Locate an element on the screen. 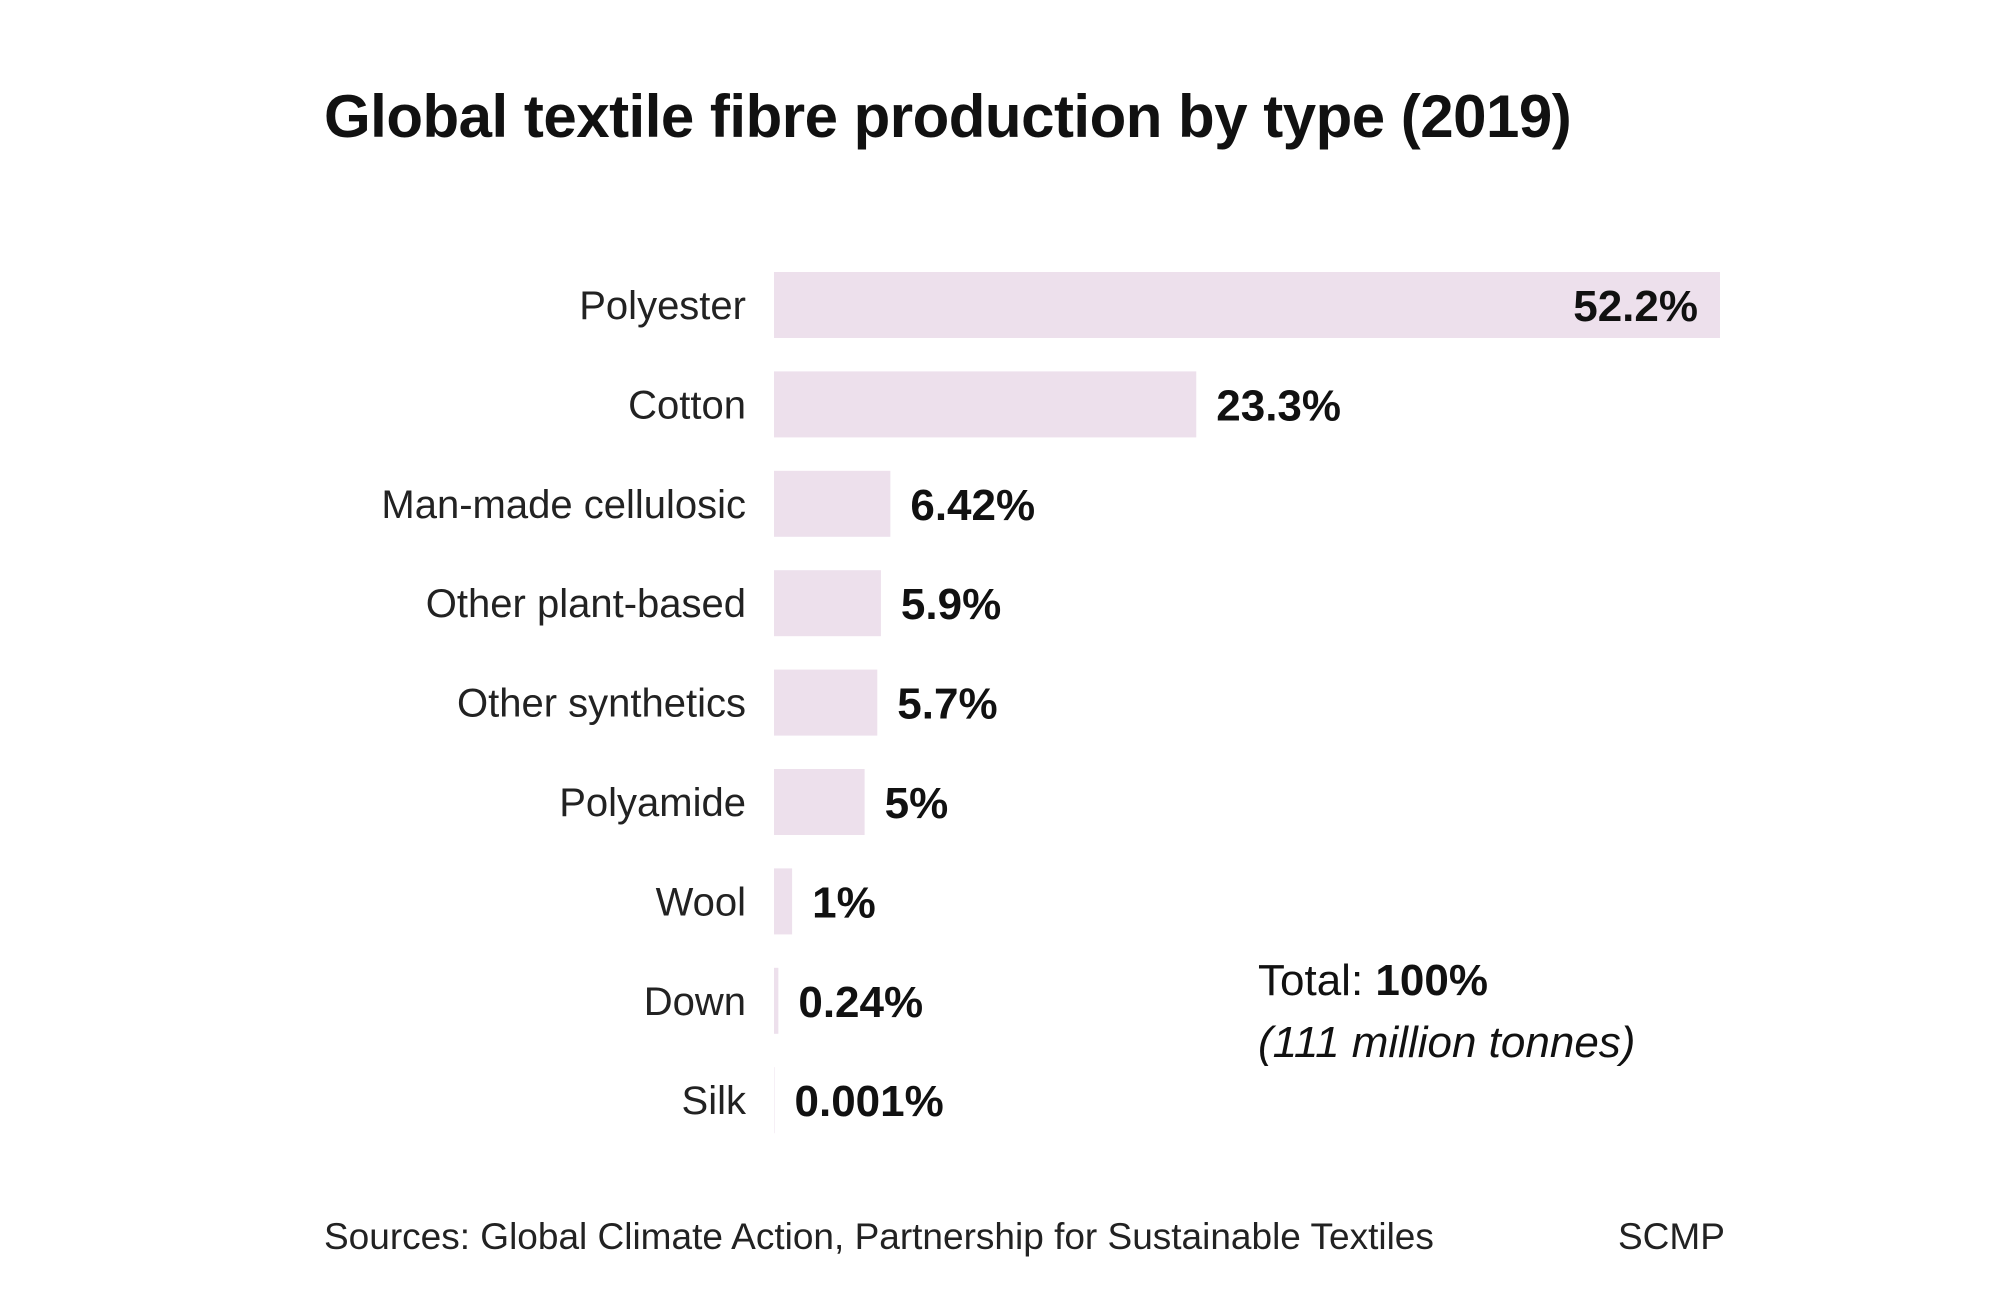  value-label: 0.001% is located at coordinates (869, 1101).